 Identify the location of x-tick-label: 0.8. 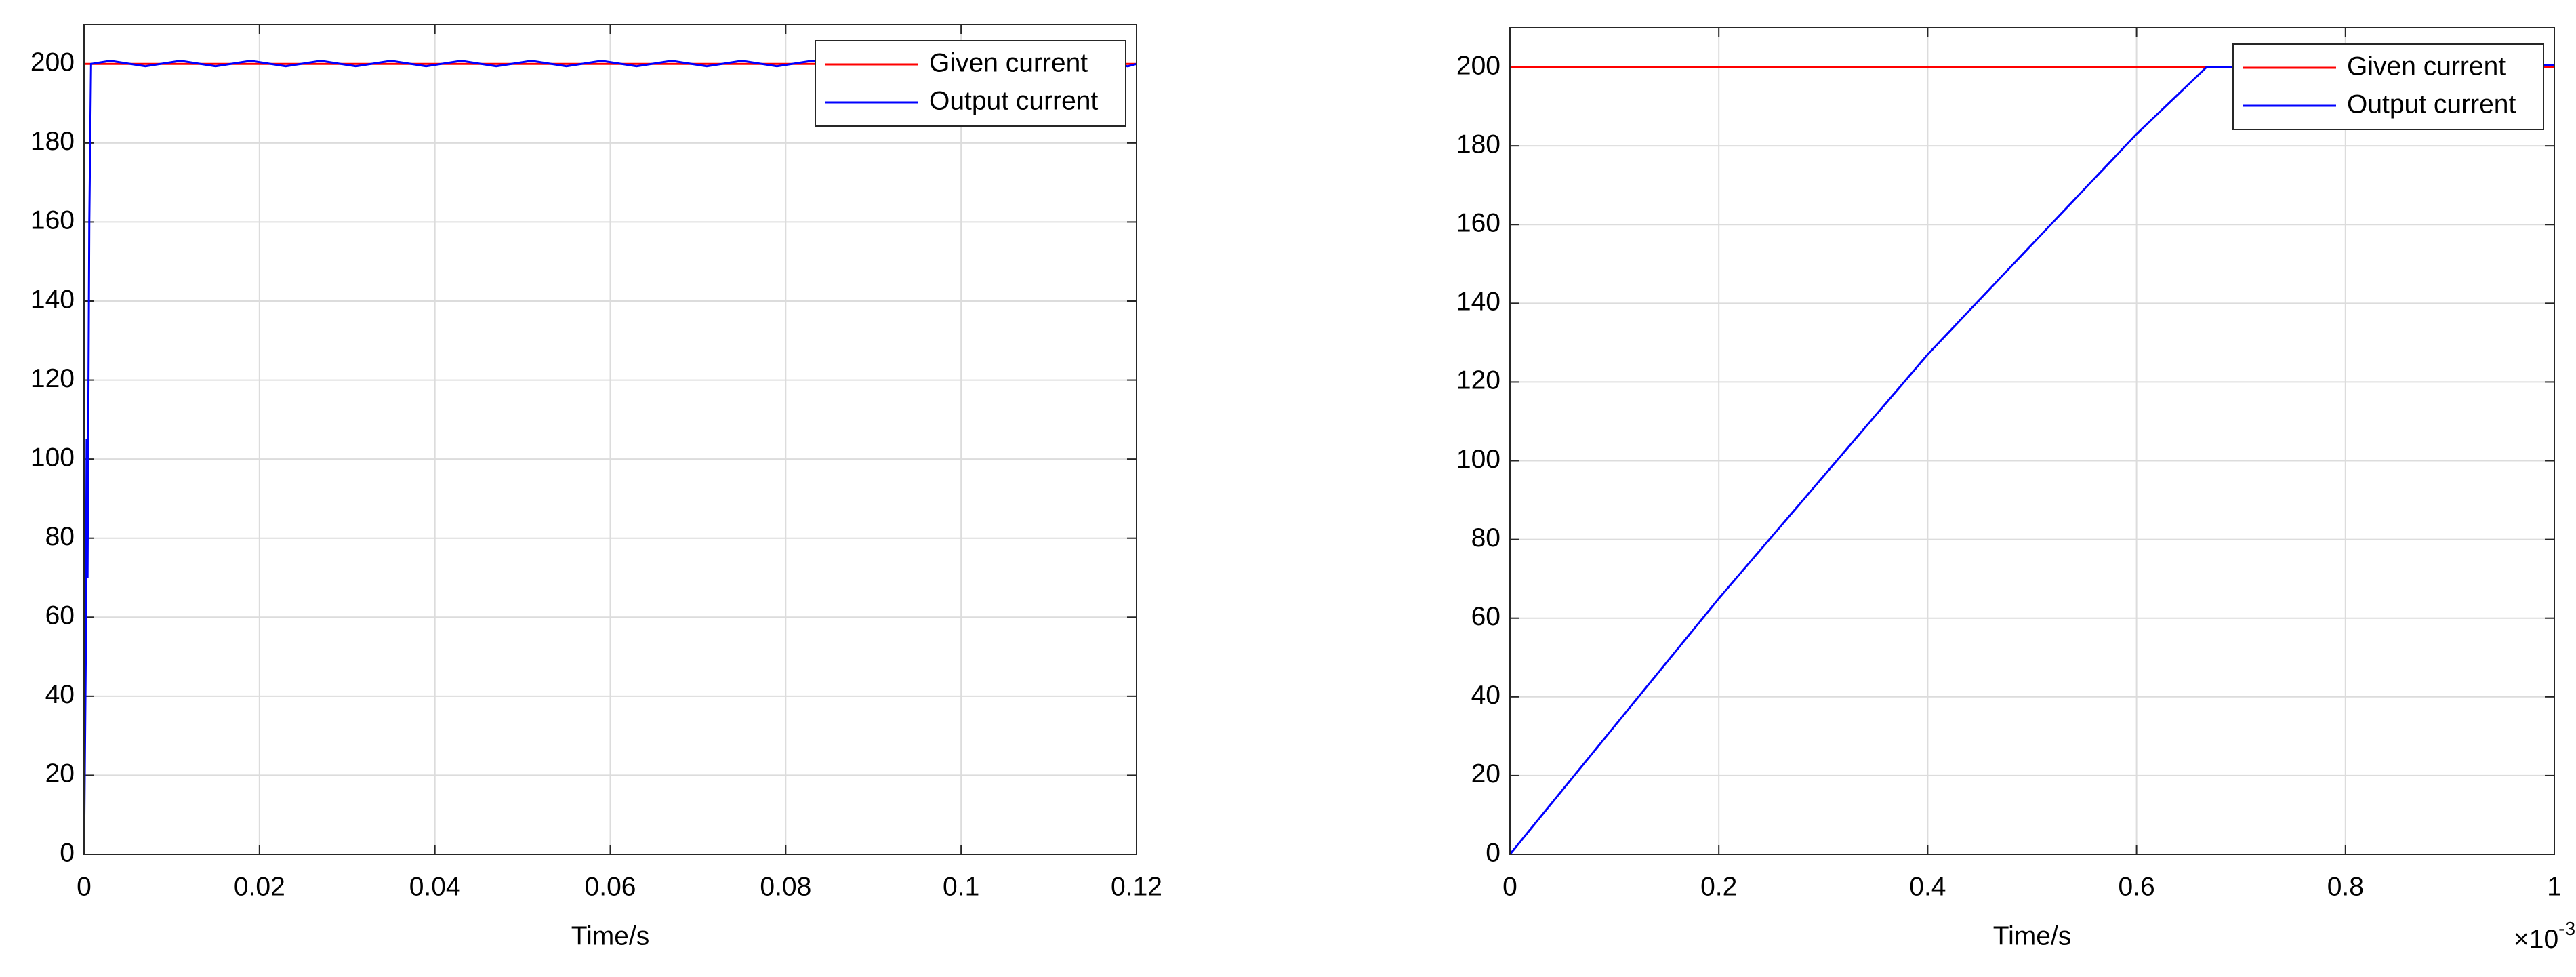
(2345, 886).